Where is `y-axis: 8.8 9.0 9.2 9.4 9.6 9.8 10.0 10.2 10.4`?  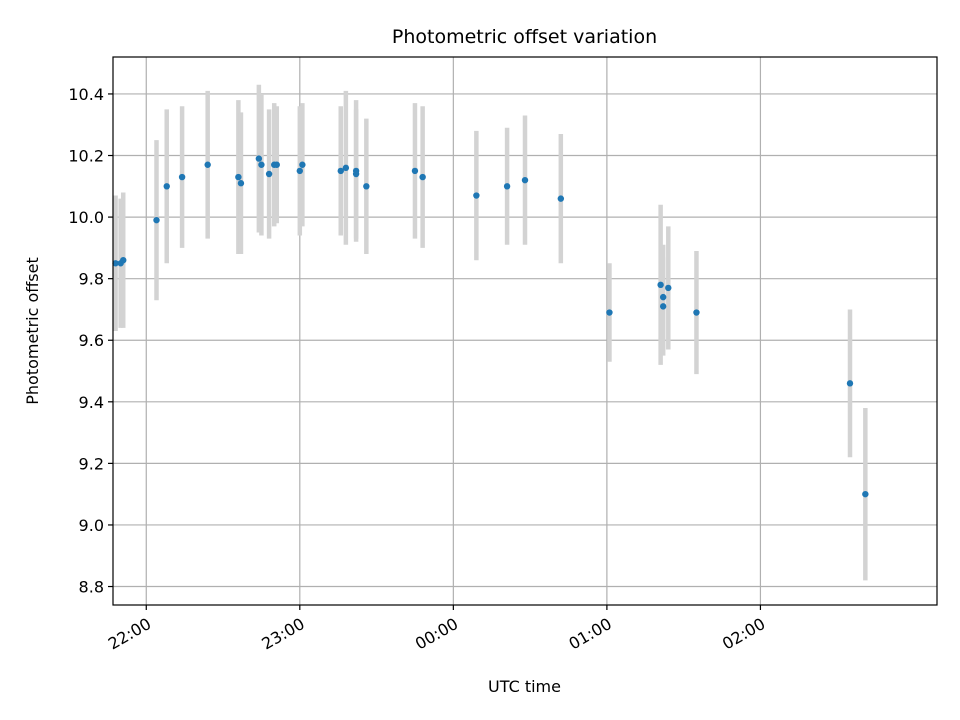 y-axis: 8.8 9.0 9.2 9.4 9.6 9.8 10.0 10.2 10.4 is located at coordinates (90, 341).